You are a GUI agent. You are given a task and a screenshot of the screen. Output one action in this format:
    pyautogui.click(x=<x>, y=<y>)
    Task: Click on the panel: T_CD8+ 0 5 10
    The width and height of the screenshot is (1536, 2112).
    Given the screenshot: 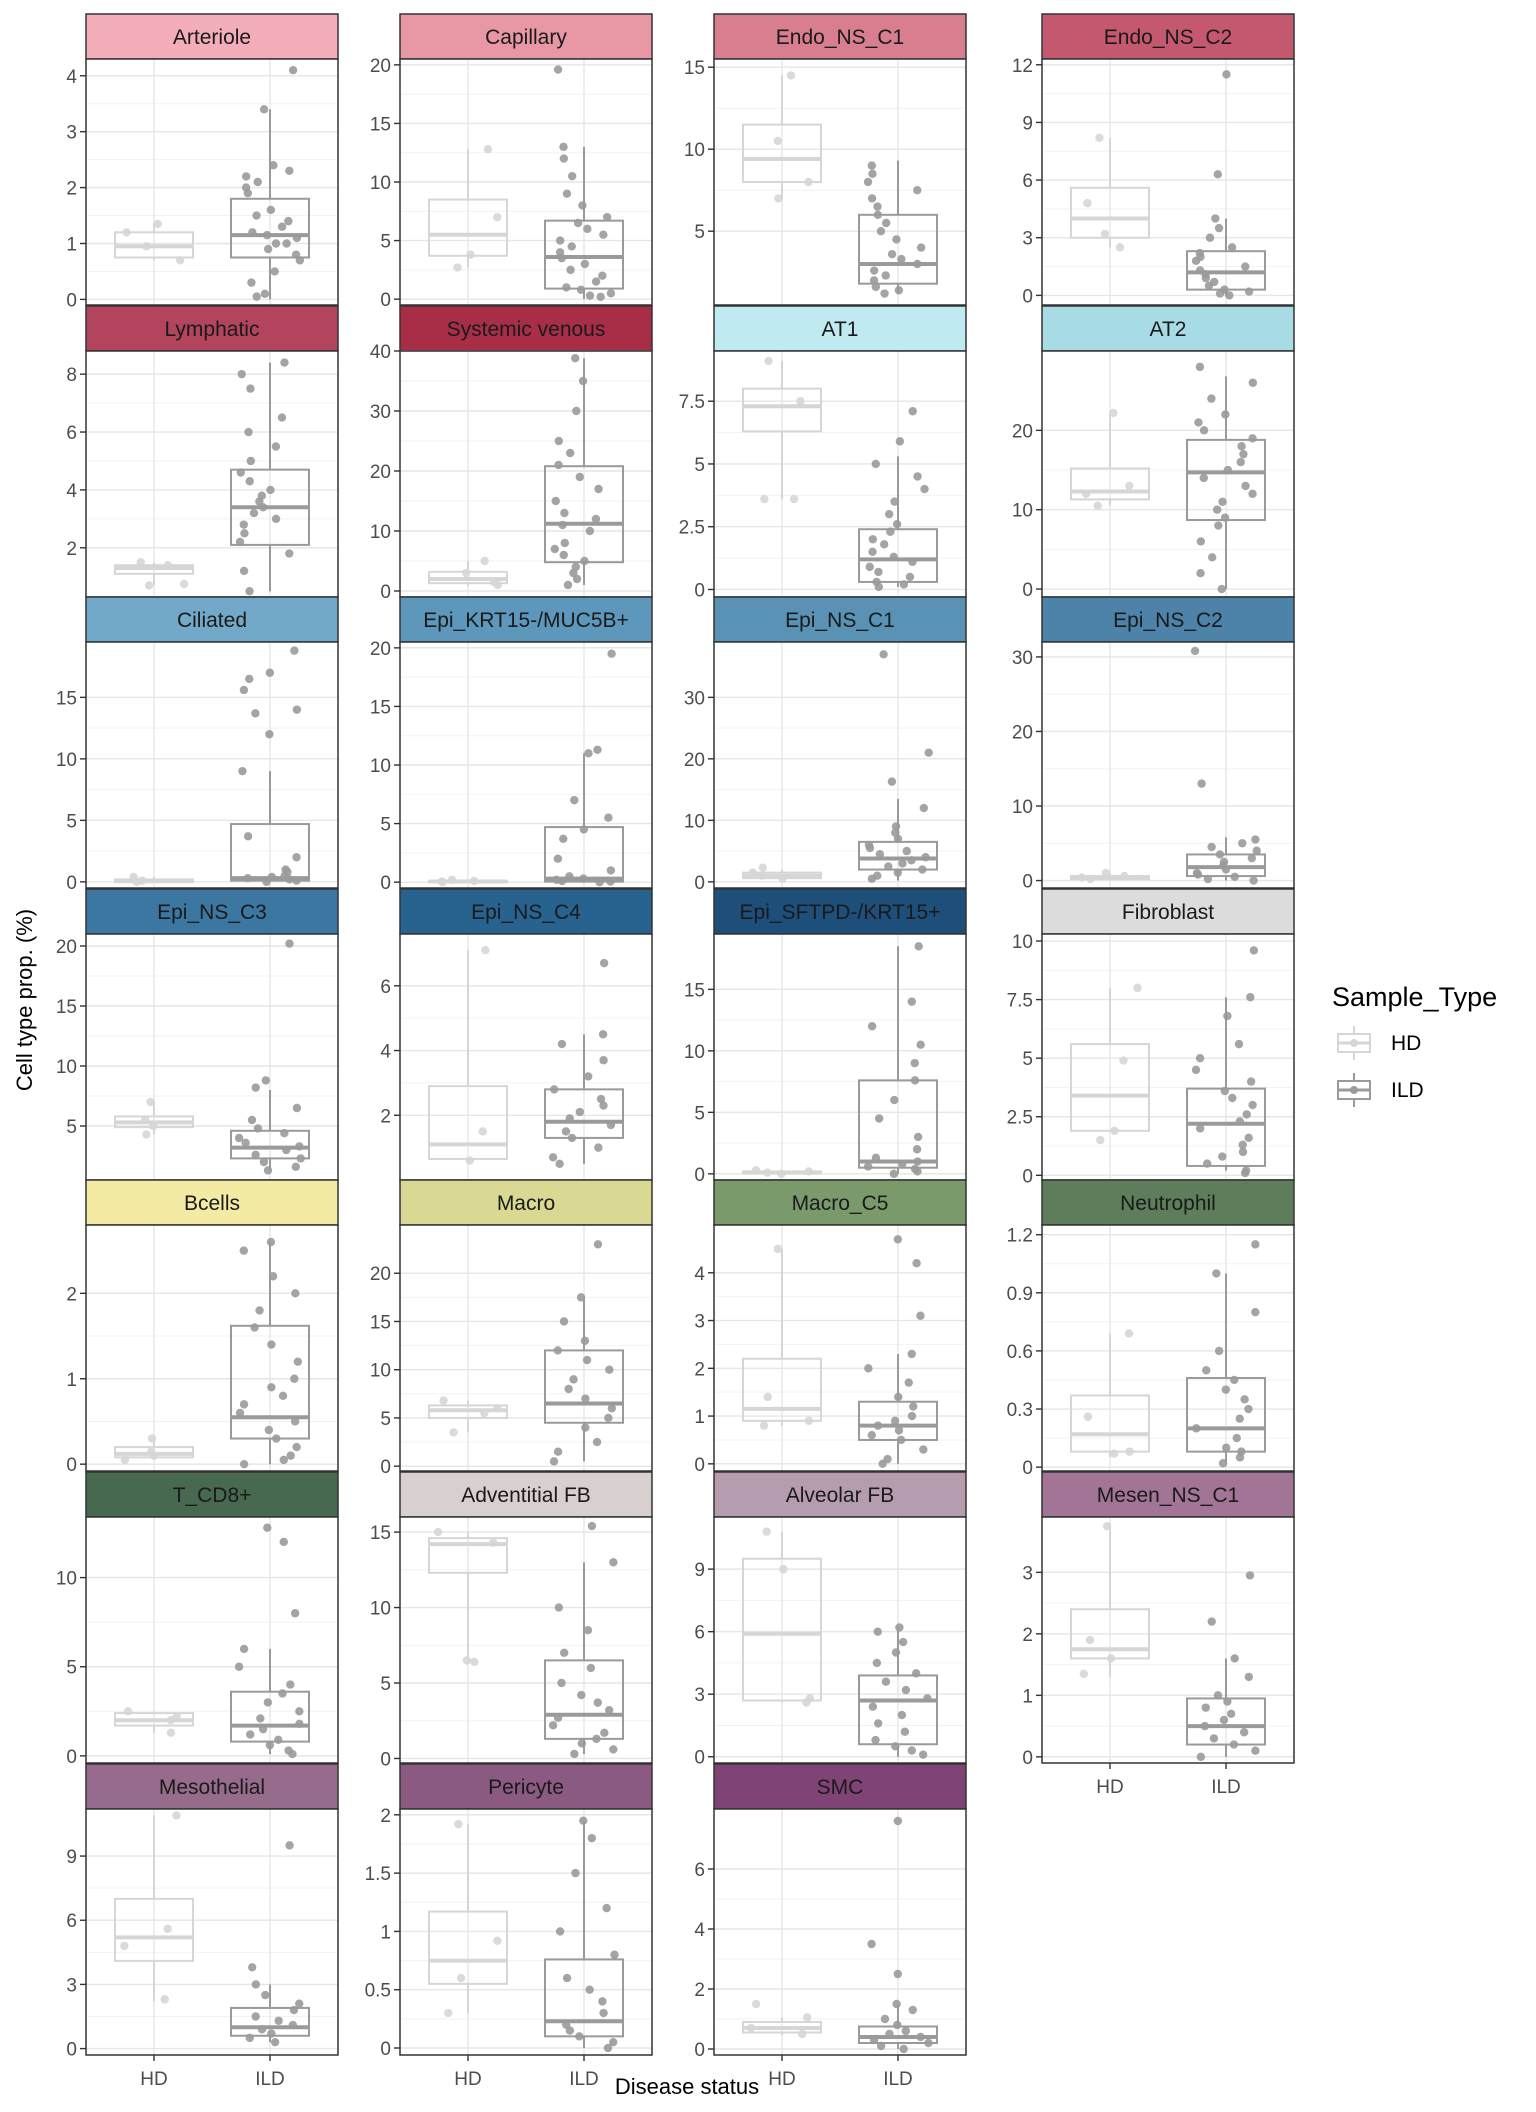 What is the action you would take?
    pyautogui.click(x=197, y=1619)
    